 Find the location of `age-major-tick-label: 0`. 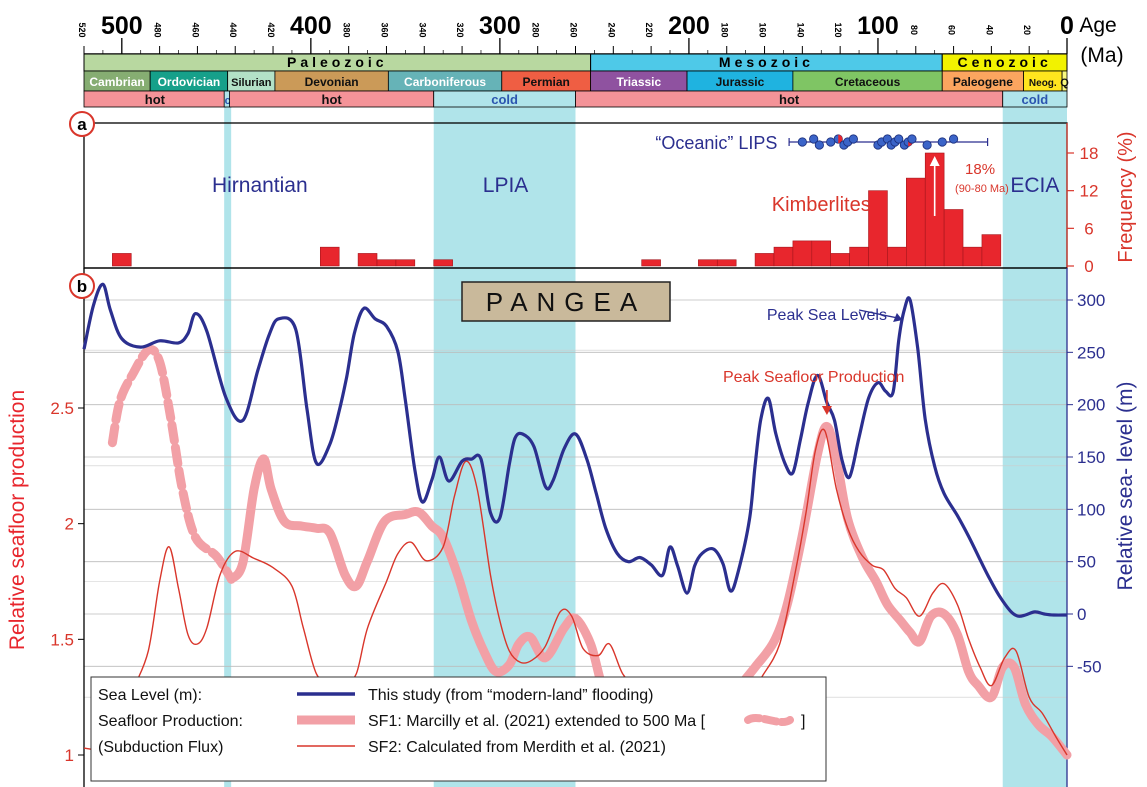

age-major-tick-label: 0 is located at coordinates (1067, 26).